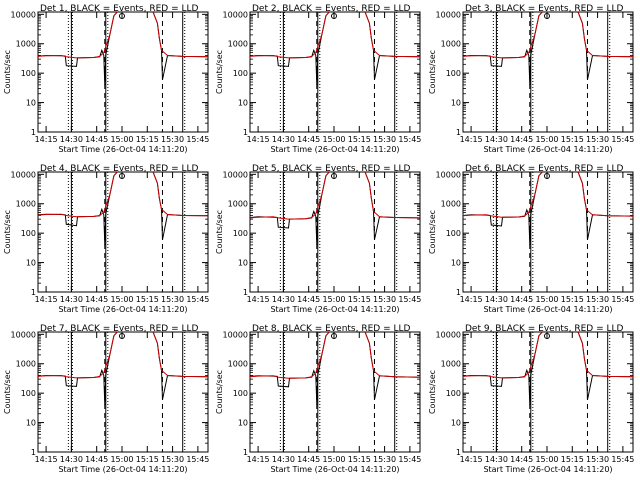 The width and height of the screenshot is (640, 484). I want to click on panel-title: Det 4, BLACK = Events, RED = LLD, so click(119, 169).